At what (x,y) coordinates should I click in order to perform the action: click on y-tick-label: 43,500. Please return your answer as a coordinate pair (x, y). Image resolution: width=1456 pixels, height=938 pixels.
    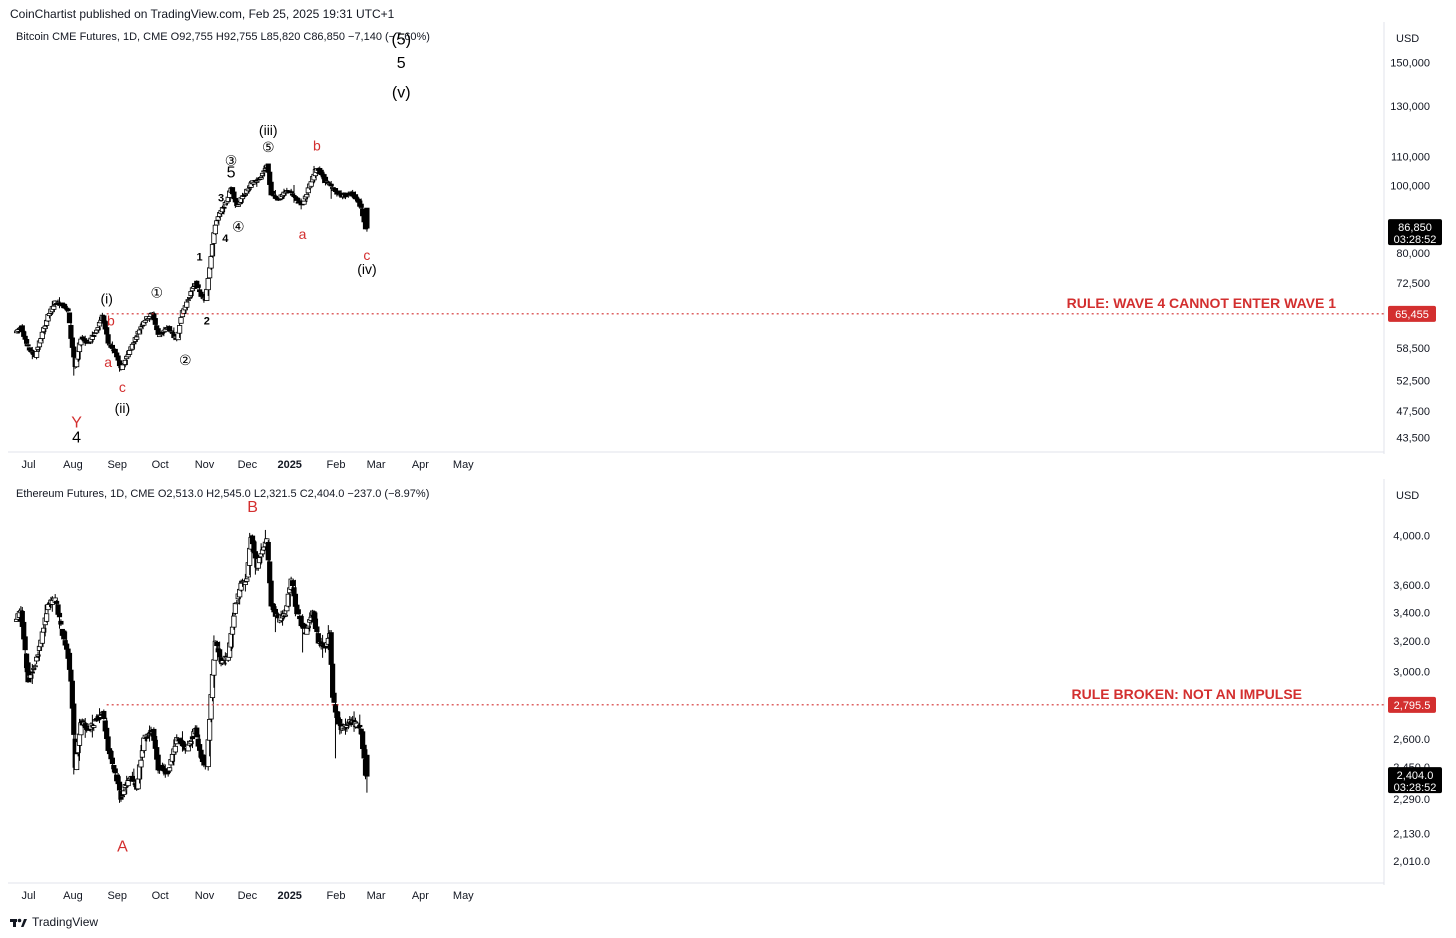
    Looking at the image, I should click on (1413, 439).